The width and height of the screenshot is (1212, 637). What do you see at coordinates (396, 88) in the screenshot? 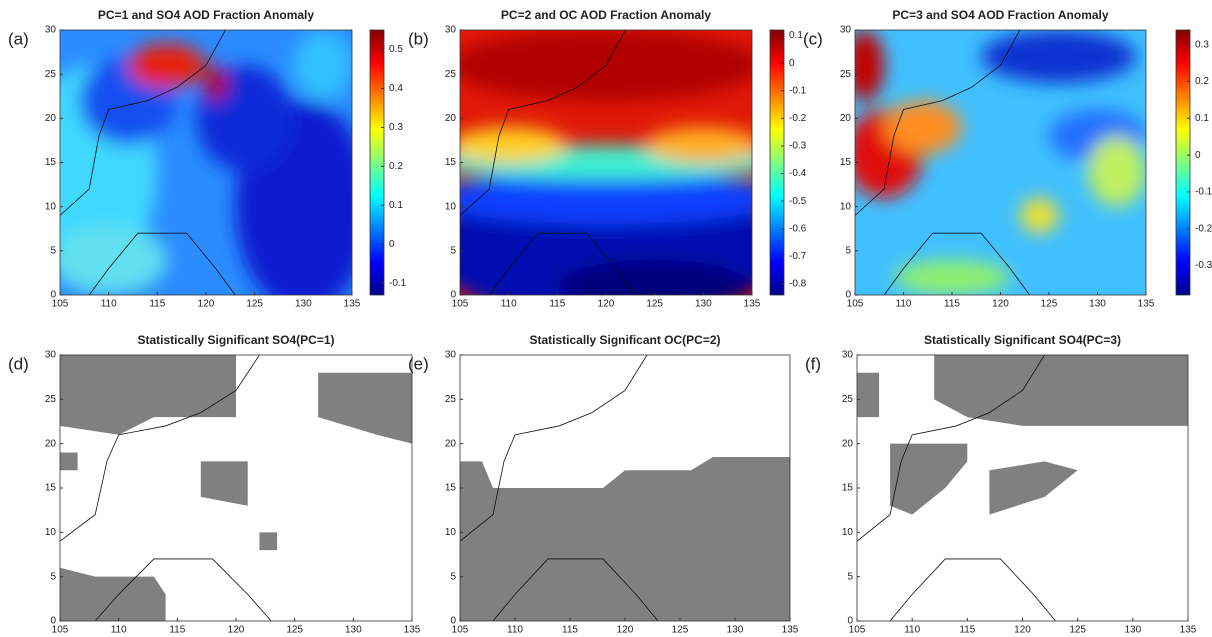
I see `colorbar-tick-label: 0.4` at bounding box center [396, 88].